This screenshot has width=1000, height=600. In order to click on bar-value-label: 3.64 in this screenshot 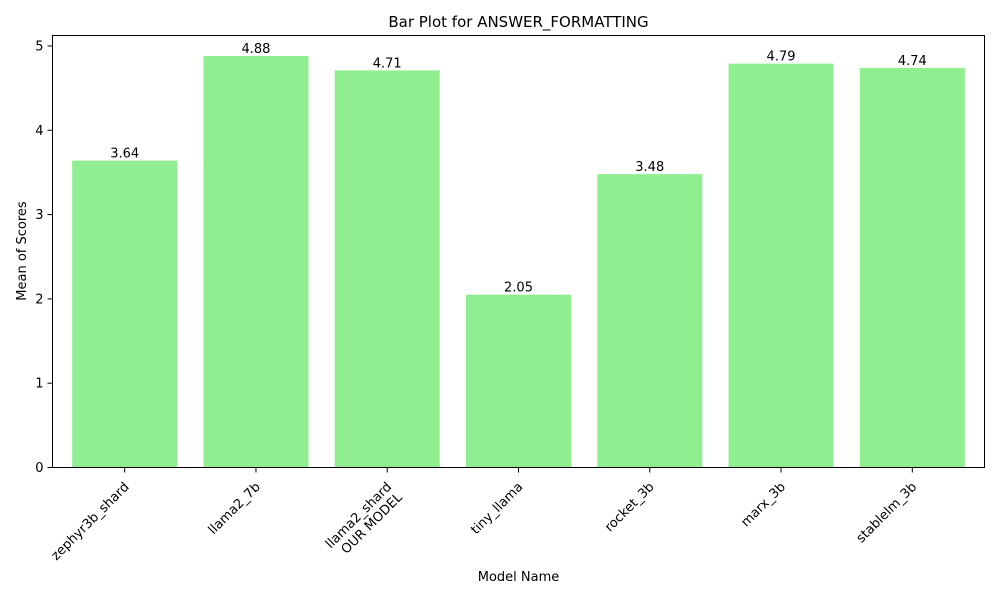, I will do `click(124, 154)`.